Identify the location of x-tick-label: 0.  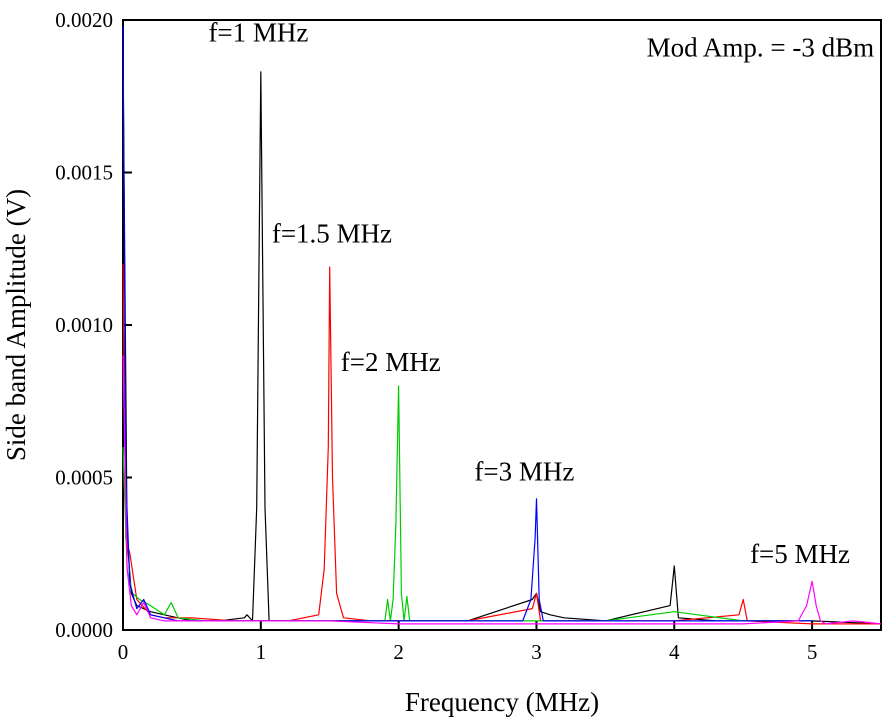
(123, 652).